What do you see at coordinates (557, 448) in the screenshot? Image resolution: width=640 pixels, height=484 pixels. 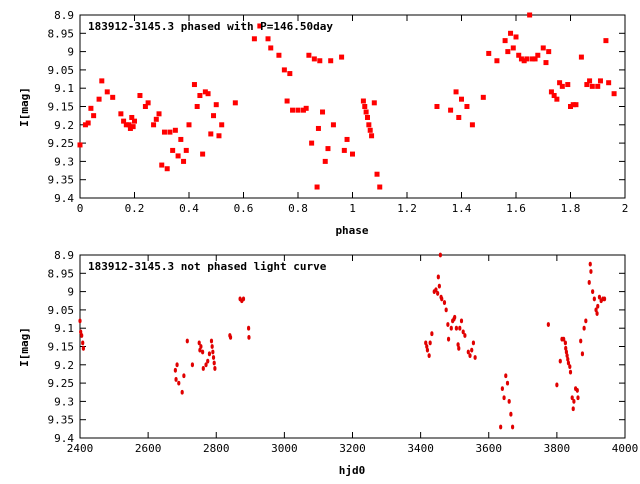 I see `unphased-x-tick-label: 3800` at bounding box center [557, 448].